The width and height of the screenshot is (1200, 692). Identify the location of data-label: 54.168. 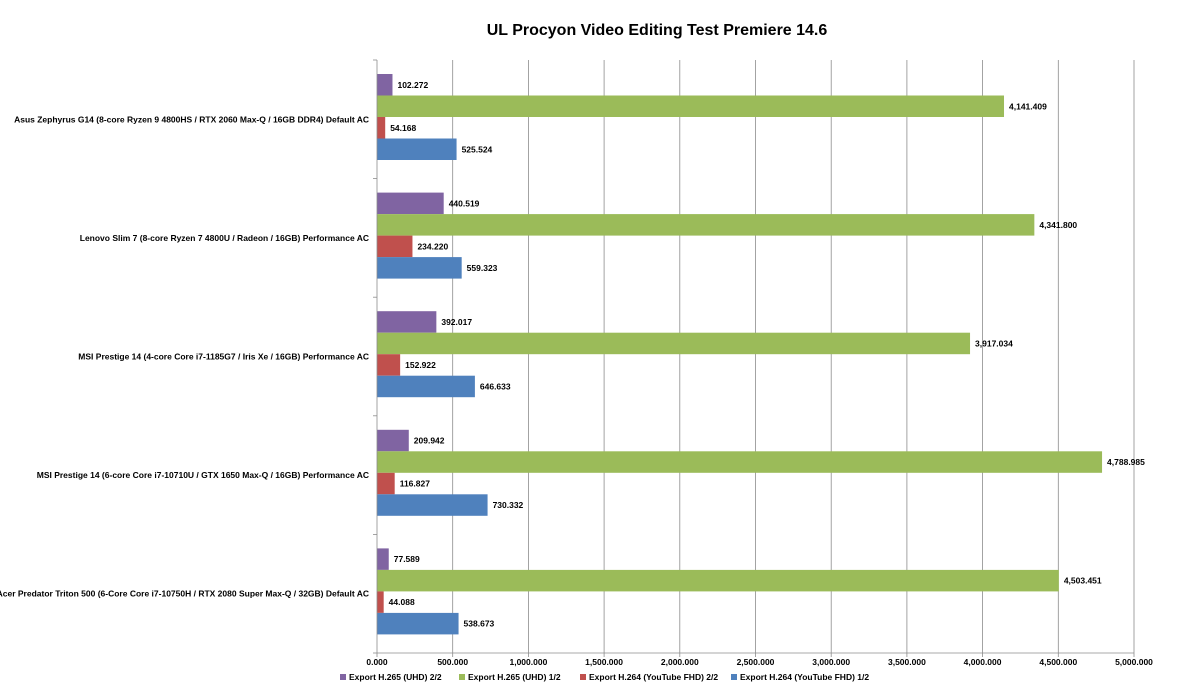
(403, 128).